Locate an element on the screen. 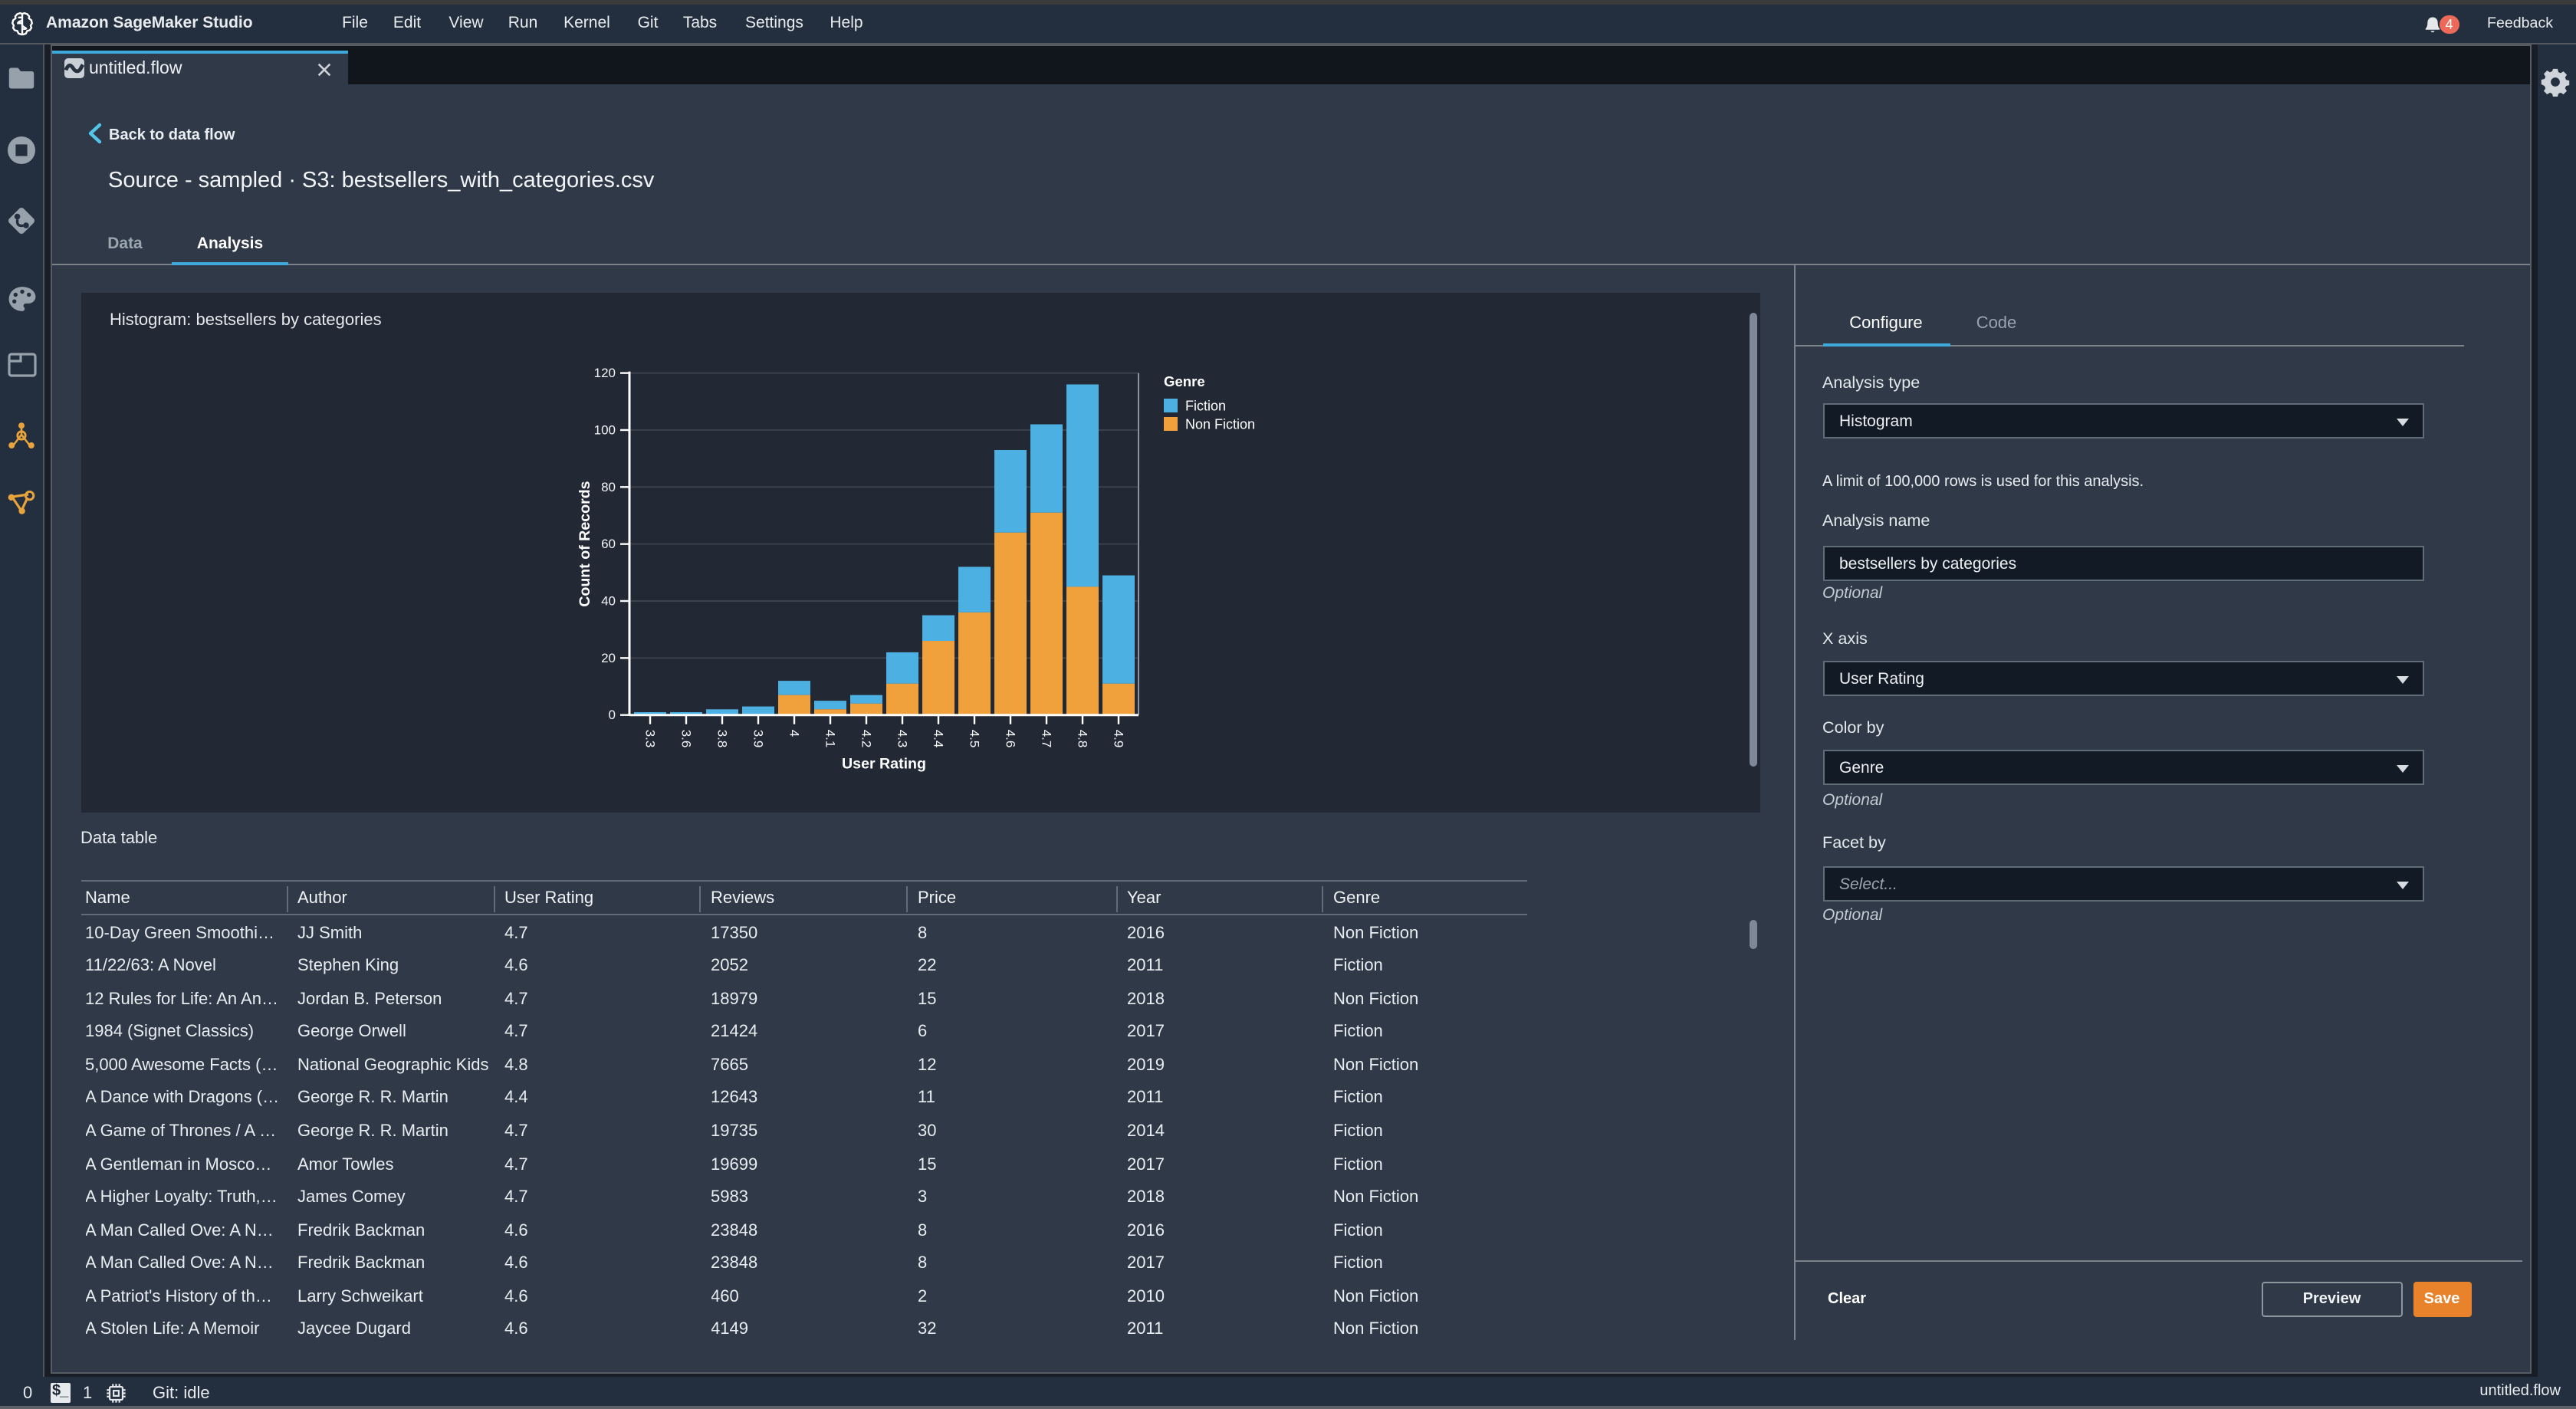  svg-text: 60 is located at coordinates (608, 544).